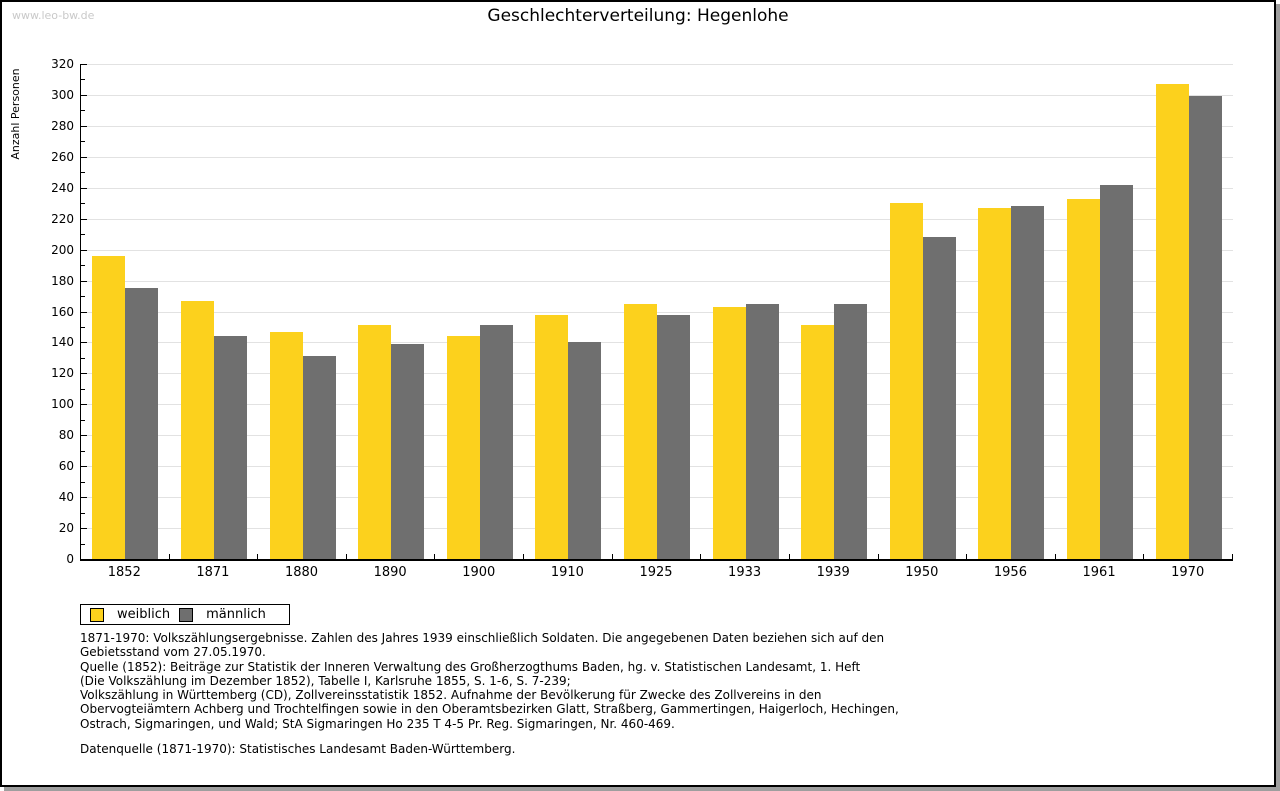 The image size is (1280, 791). What do you see at coordinates (729, 432) in the screenshot?
I see `bar-weiblich-1933` at bounding box center [729, 432].